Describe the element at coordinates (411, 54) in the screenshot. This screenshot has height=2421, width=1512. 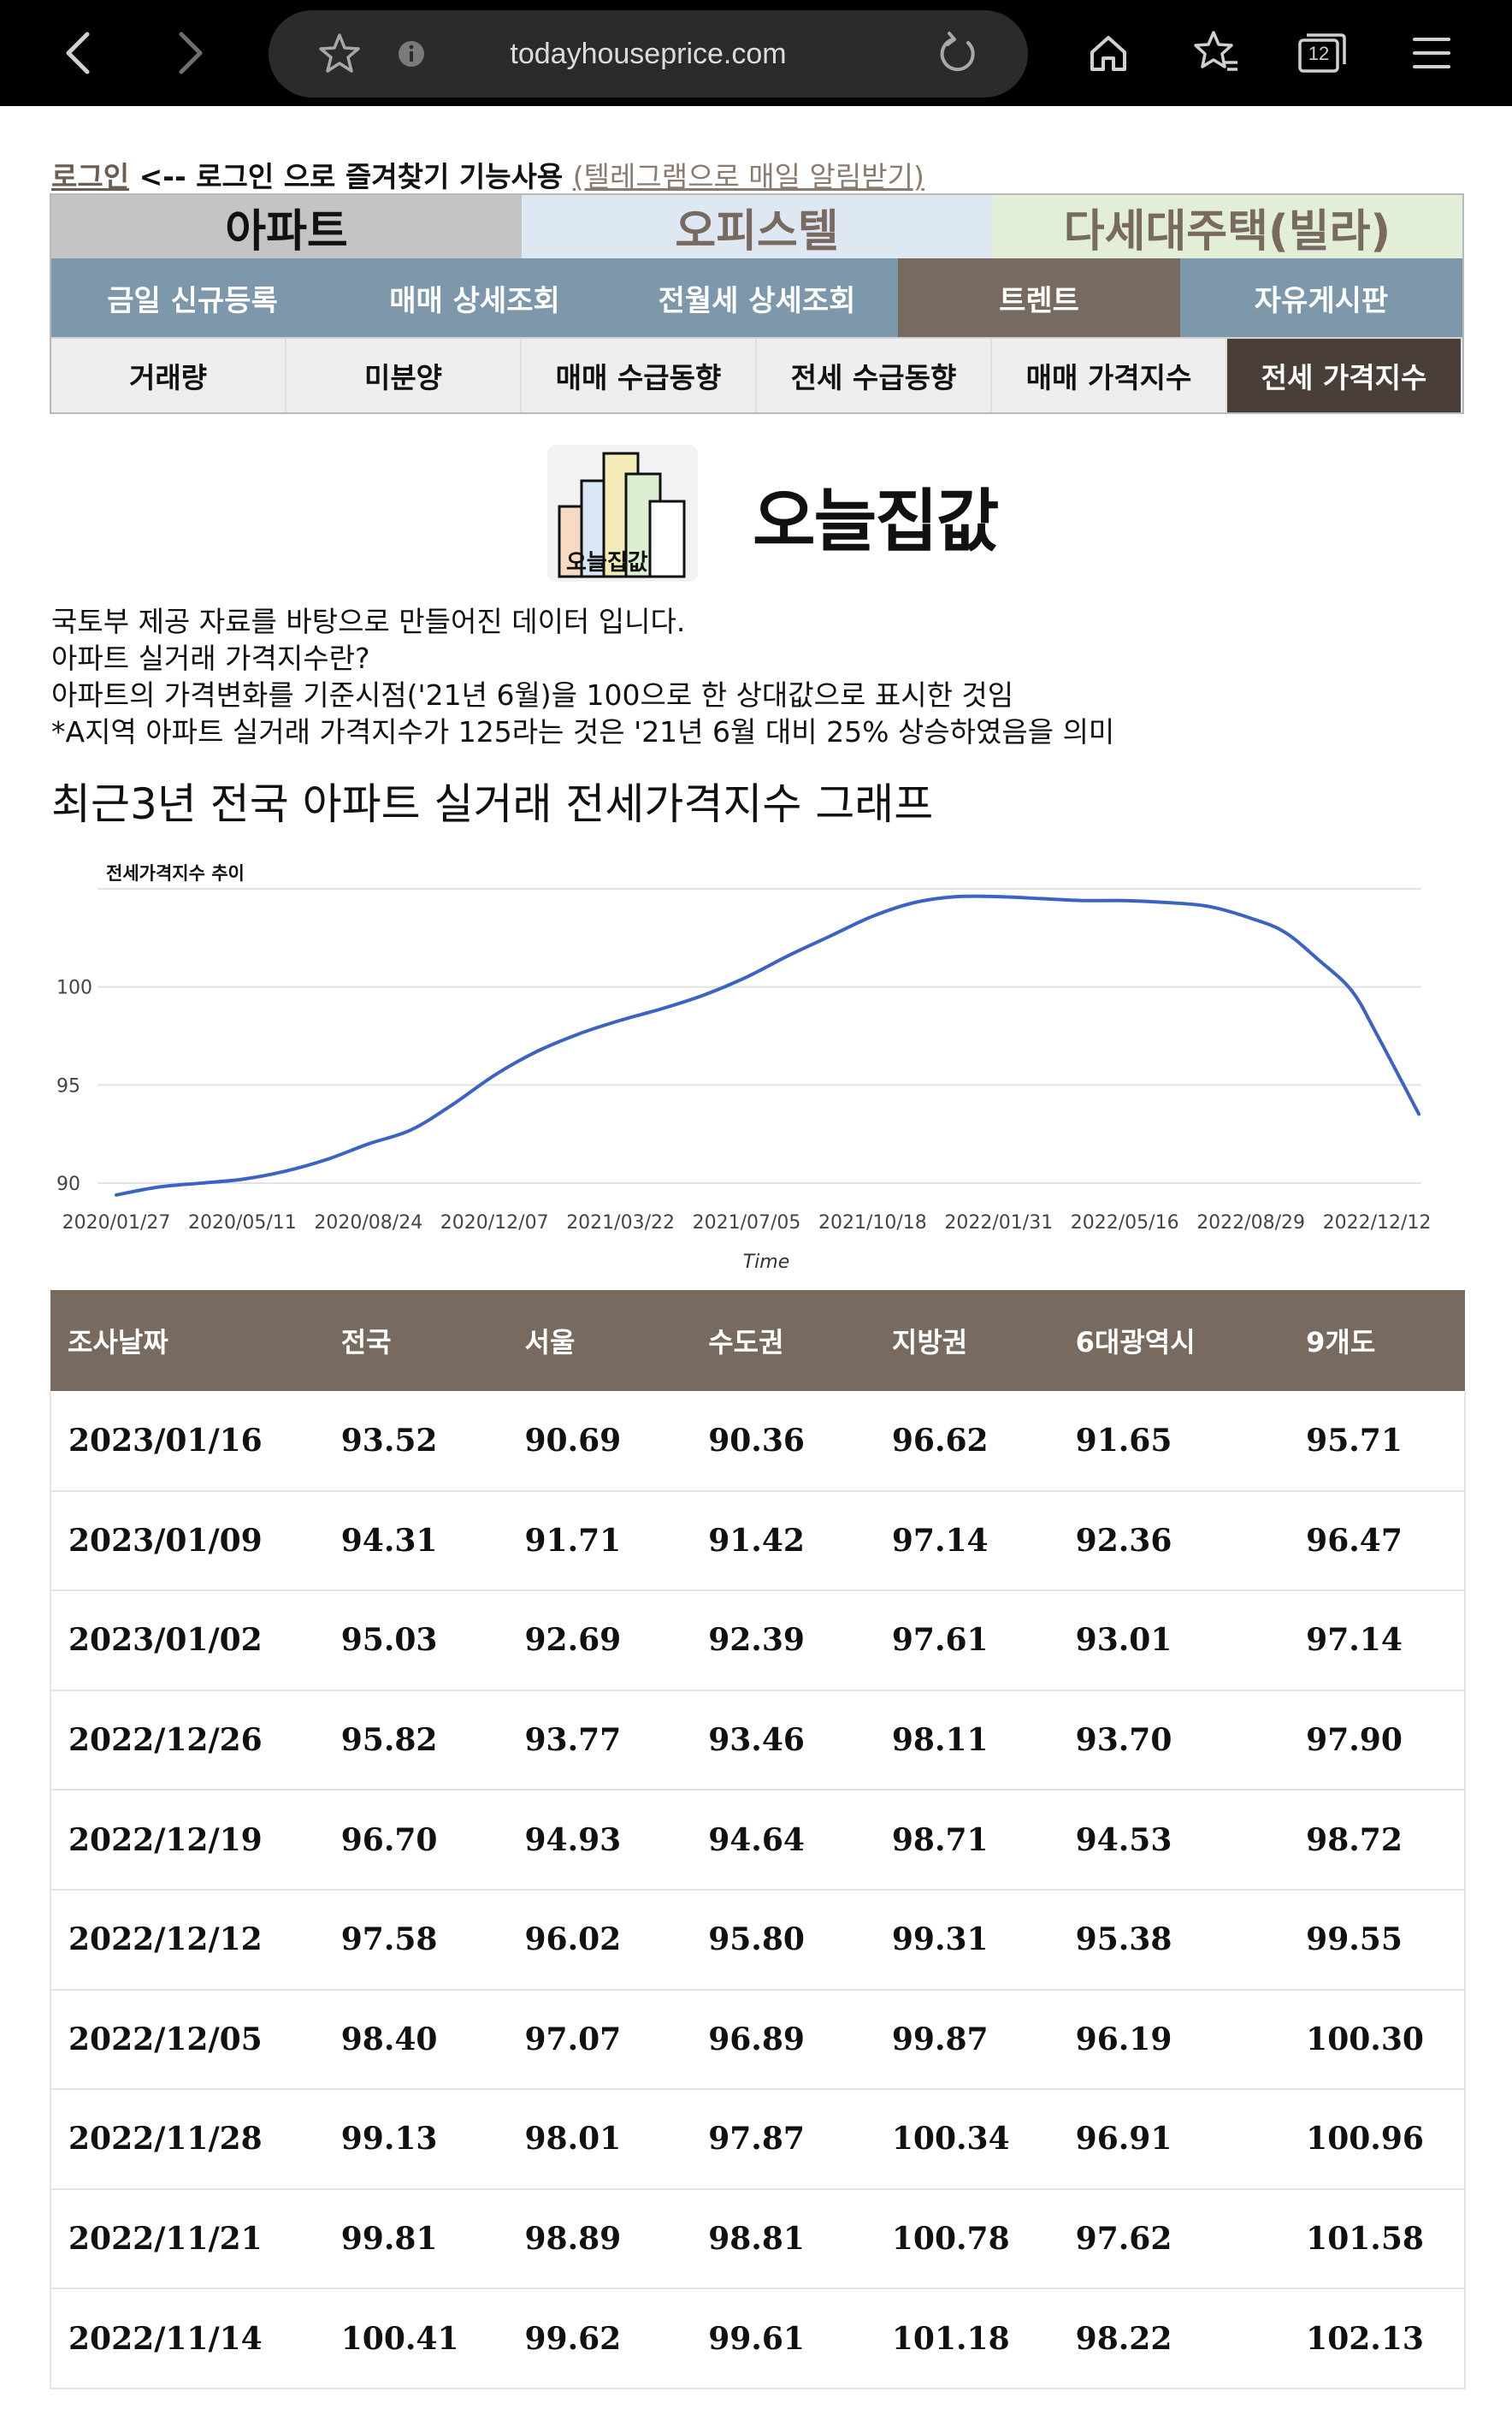
I see `info-icon` at that location.